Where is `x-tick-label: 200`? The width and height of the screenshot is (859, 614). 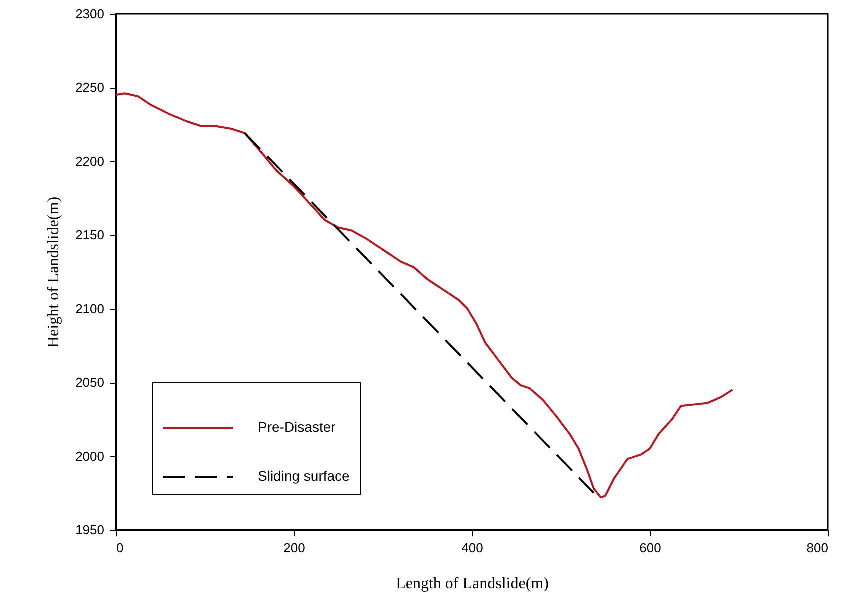
x-tick-label: 200 is located at coordinates (295, 548).